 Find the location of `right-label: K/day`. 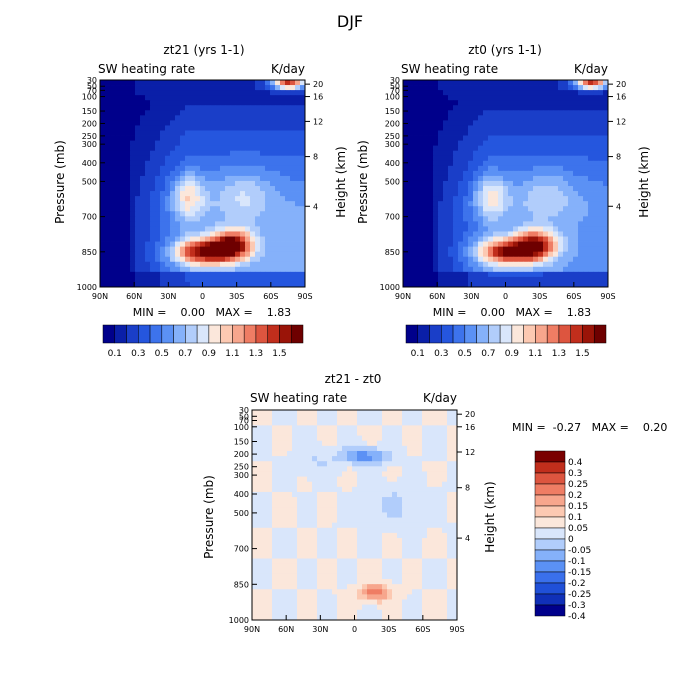

right-label: K/day is located at coordinates (591, 69).